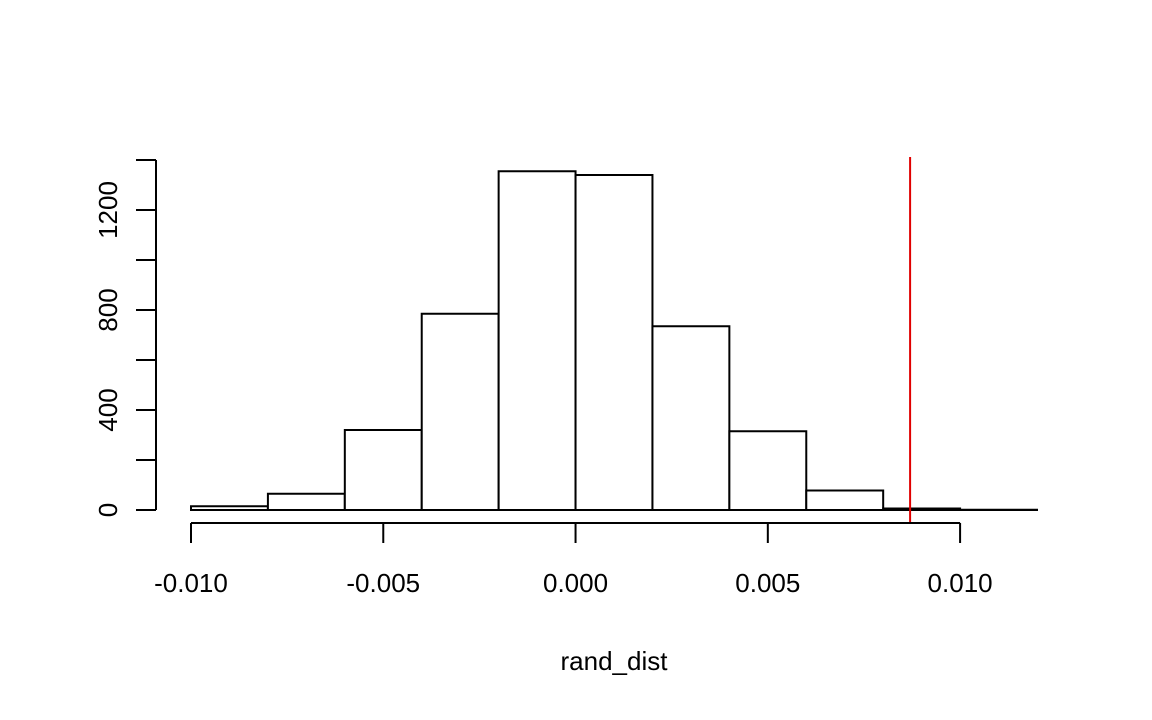  I want to click on x-tick-label-1: -0.010, so click(191, 583).